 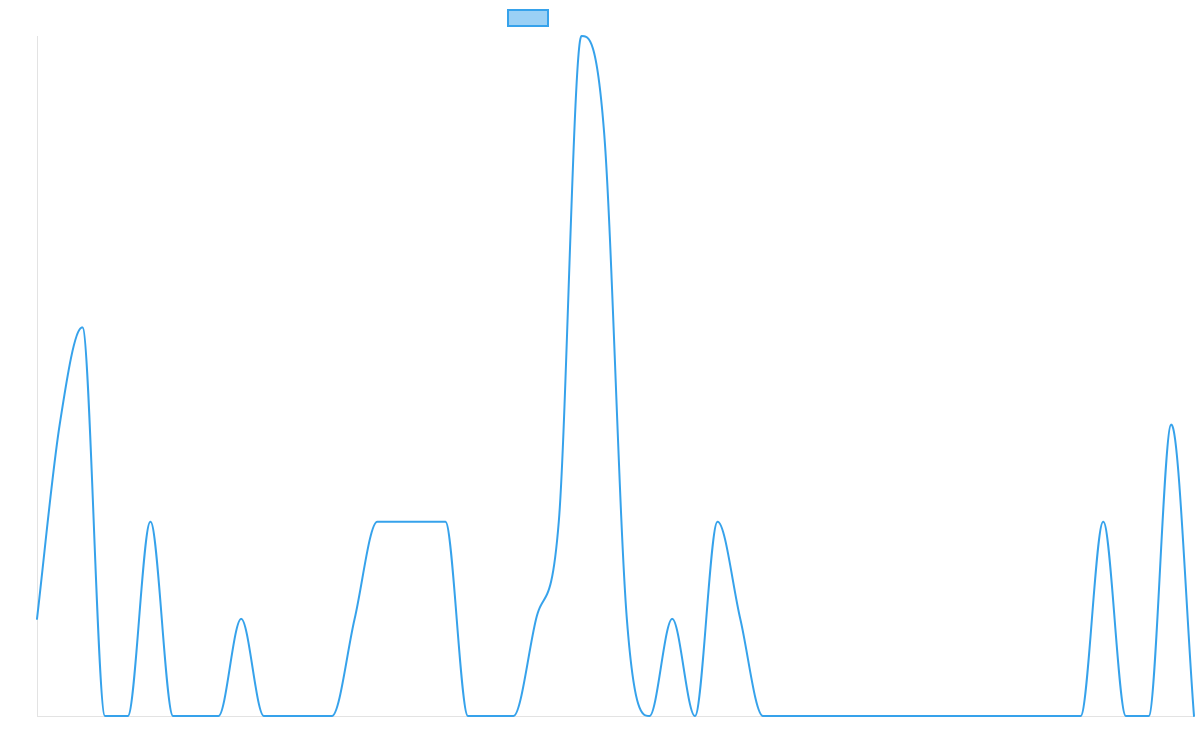 I want to click on legend, so click(x=528, y=18).